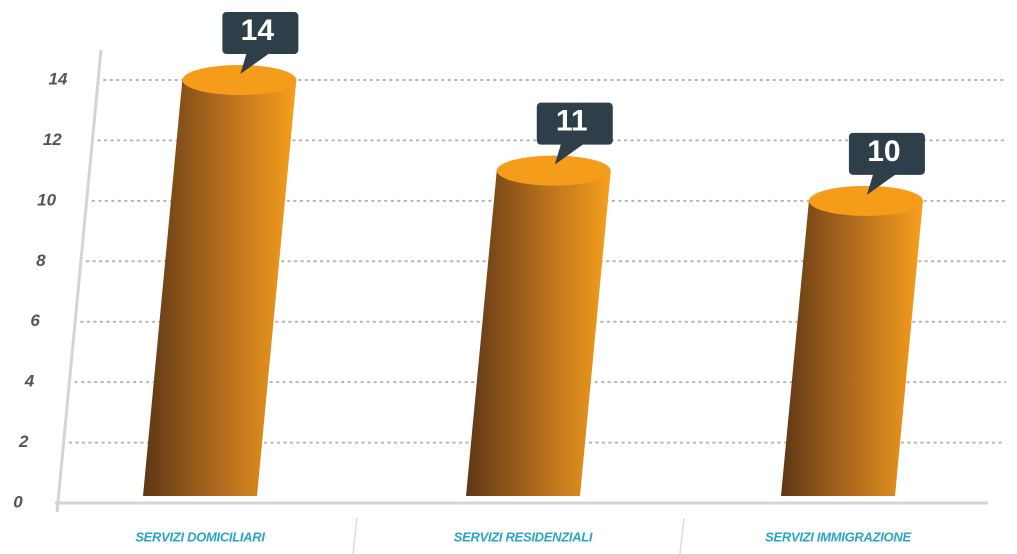 This screenshot has width=1017, height=554. Describe the element at coordinates (23, 441) in the screenshot. I see `y-tick-label: 2` at that location.